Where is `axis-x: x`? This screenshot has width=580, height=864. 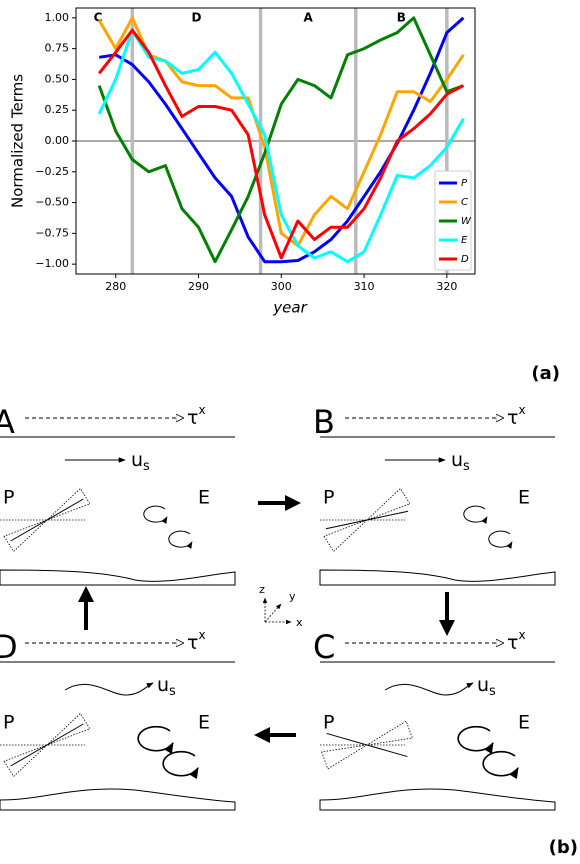 axis-x: x is located at coordinates (299, 622).